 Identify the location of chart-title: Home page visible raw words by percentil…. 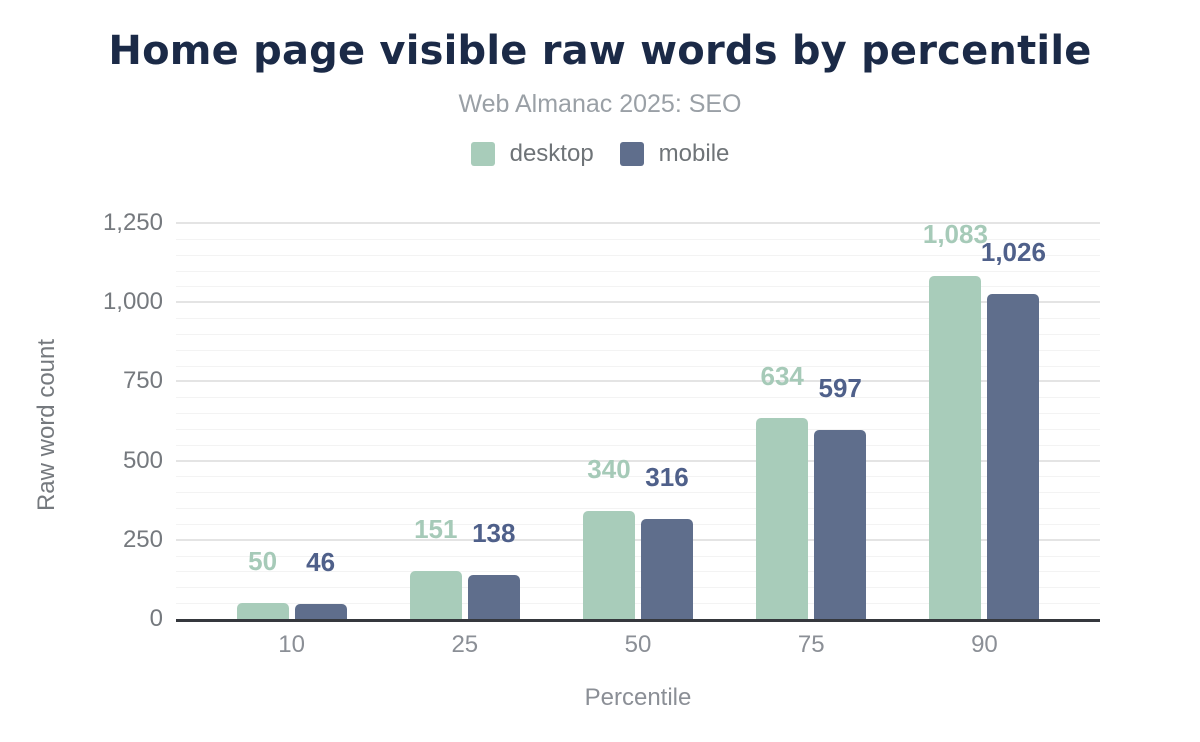
(600, 51).